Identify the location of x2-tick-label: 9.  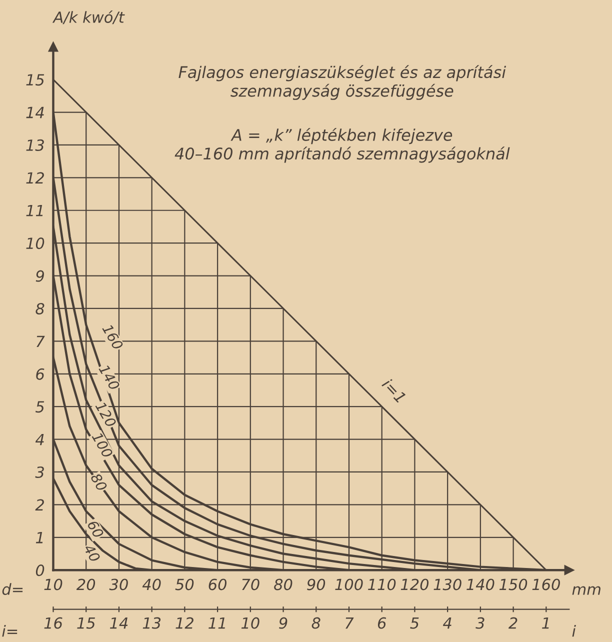
(283, 623).